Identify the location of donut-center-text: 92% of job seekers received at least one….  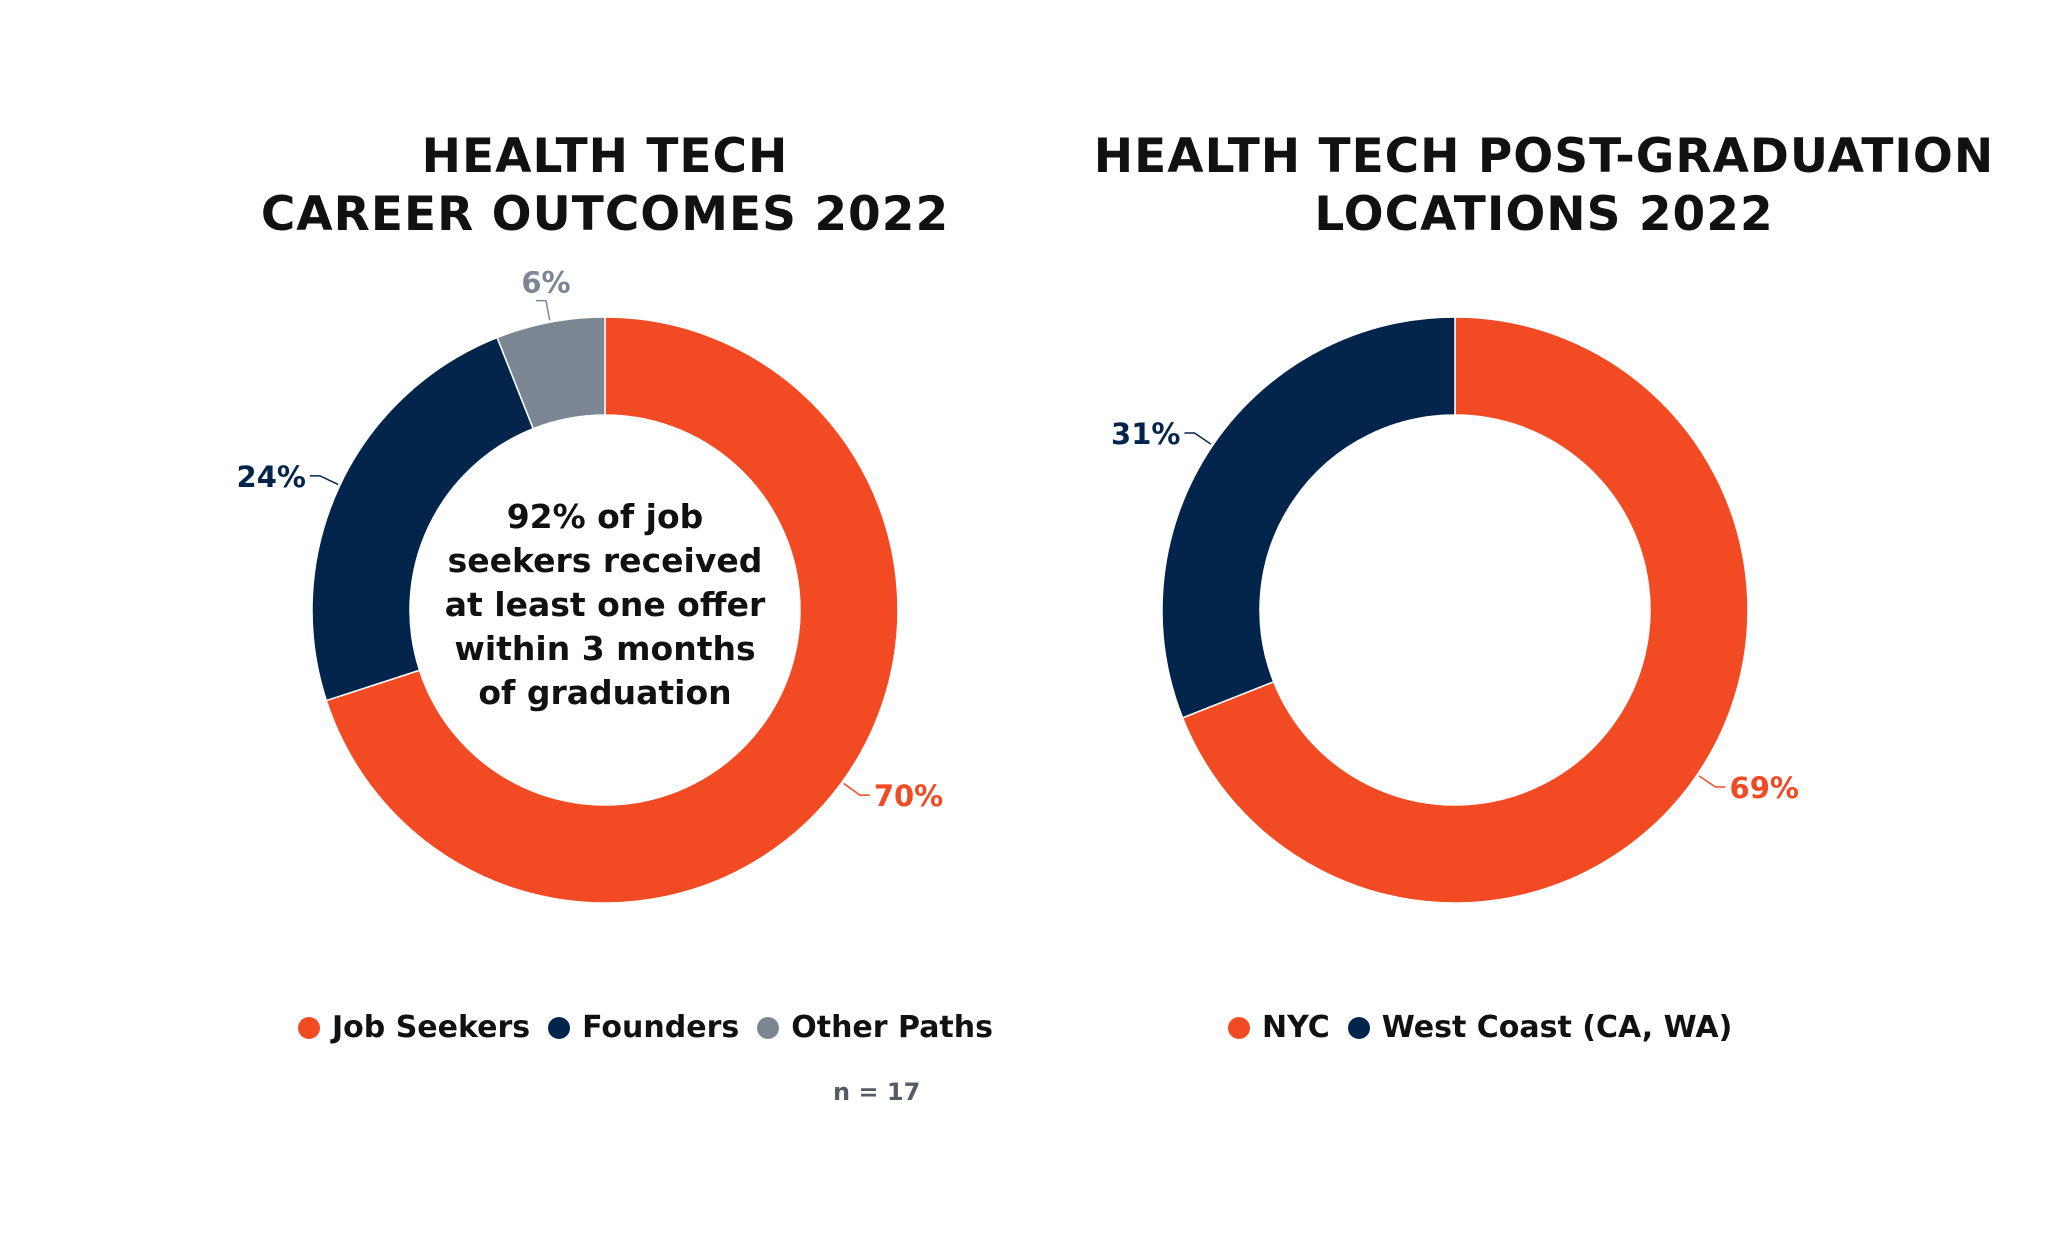
(605, 605).